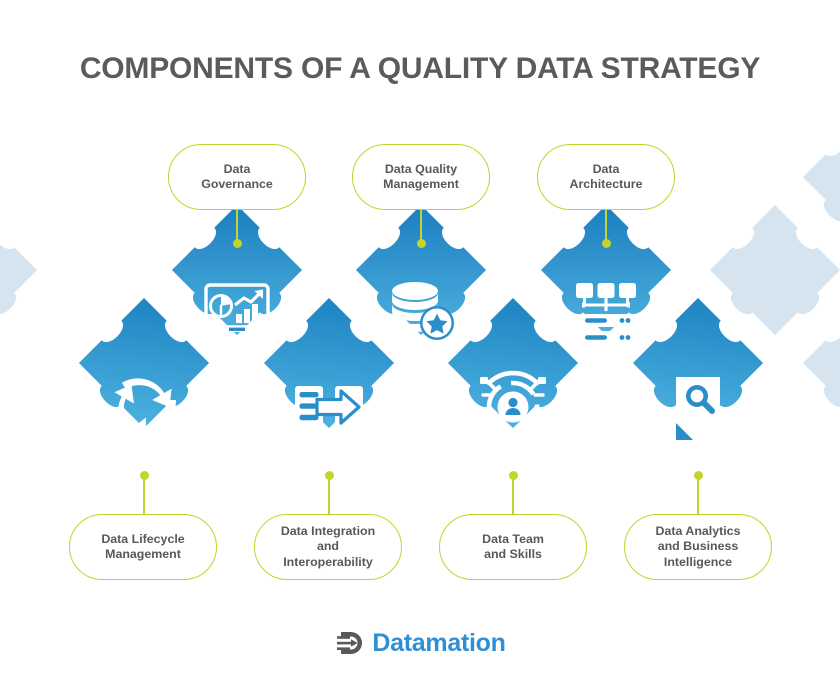 The image size is (840, 700). I want to click on label-line-2: Architecture, so click(606, 184).